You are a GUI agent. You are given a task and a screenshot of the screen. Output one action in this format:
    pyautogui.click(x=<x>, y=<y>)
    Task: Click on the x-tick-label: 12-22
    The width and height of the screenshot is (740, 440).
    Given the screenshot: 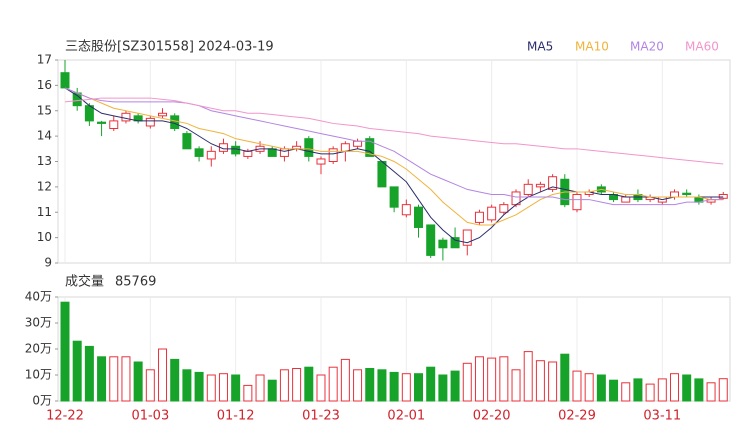 What is the action you would take?
    pyautogui.click(x=65, y=416)
    